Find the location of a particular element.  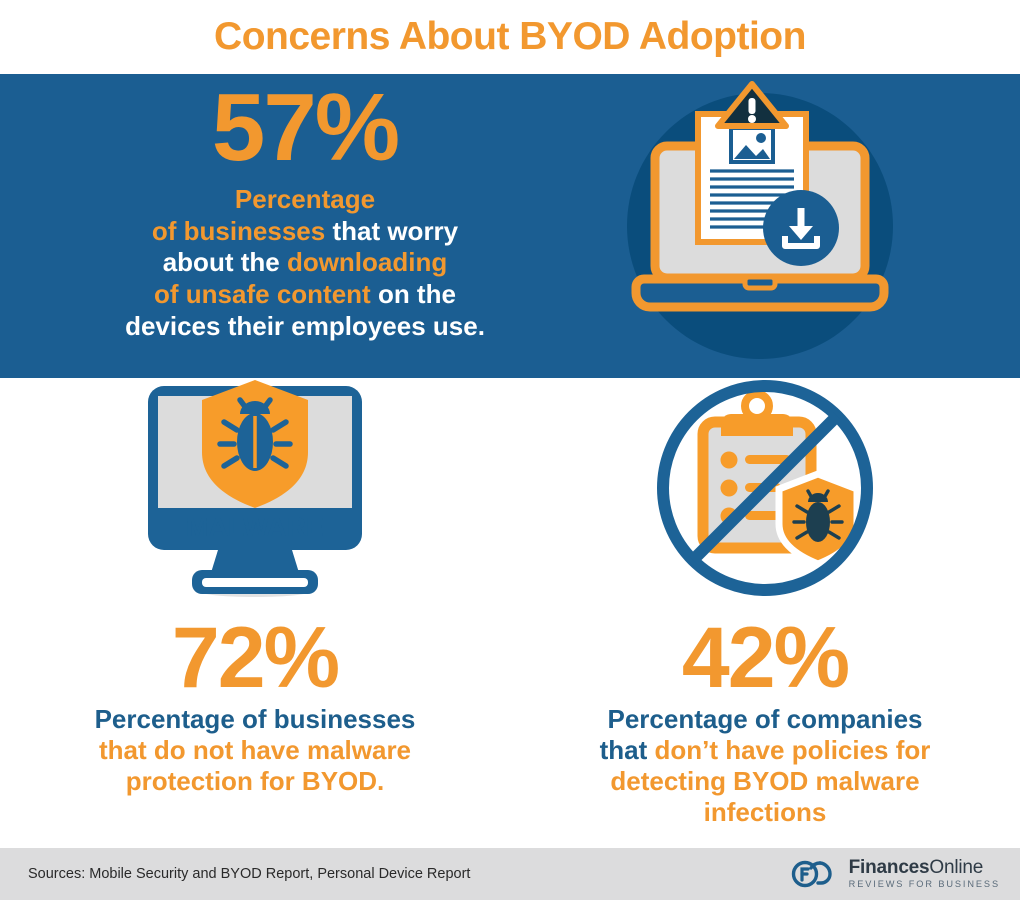

financesonline-logo: FinancesOnline REVIEWS FOR BUSINESS is located at coordinates (895, 874).